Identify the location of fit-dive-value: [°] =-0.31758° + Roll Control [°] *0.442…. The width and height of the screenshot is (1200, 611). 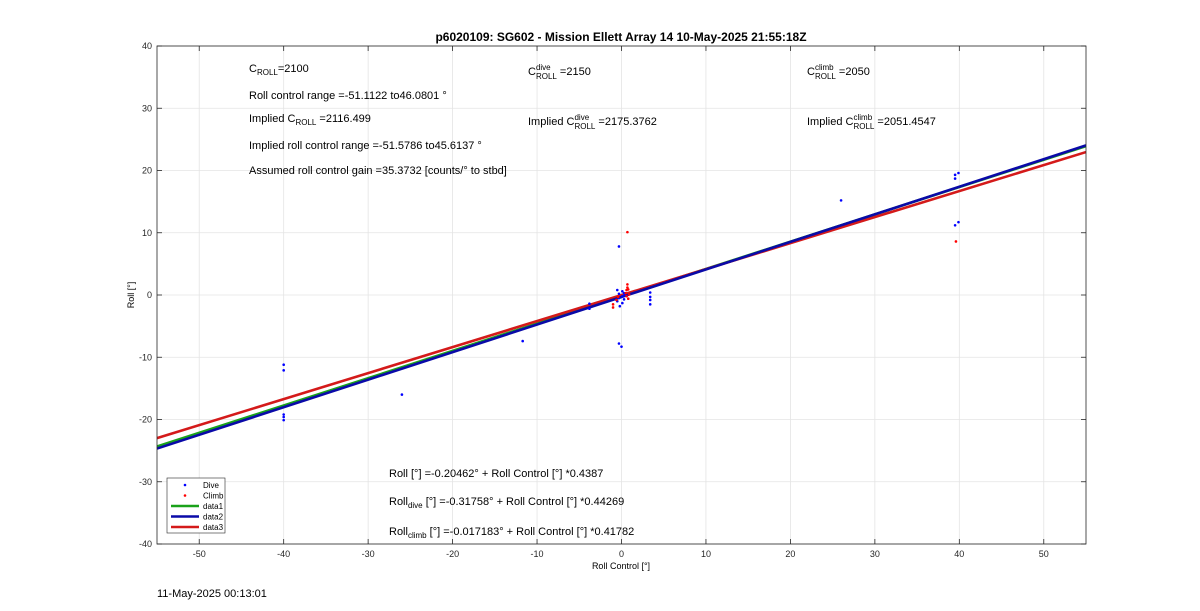
(523, 502).